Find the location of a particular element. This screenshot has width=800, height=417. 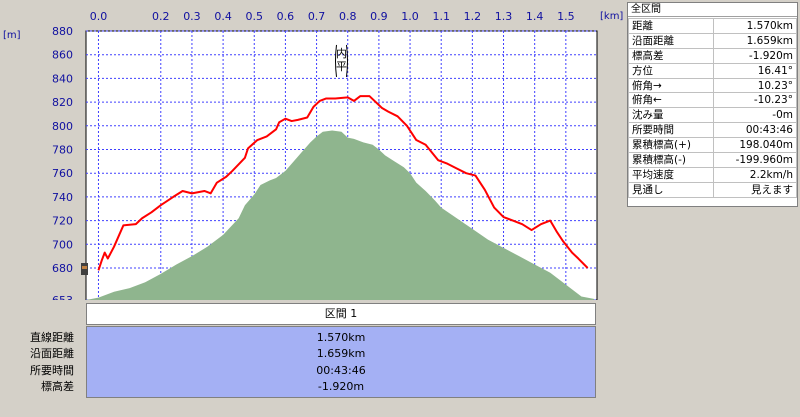

y-unit-label: [m] is located at coordinates (12, 35).